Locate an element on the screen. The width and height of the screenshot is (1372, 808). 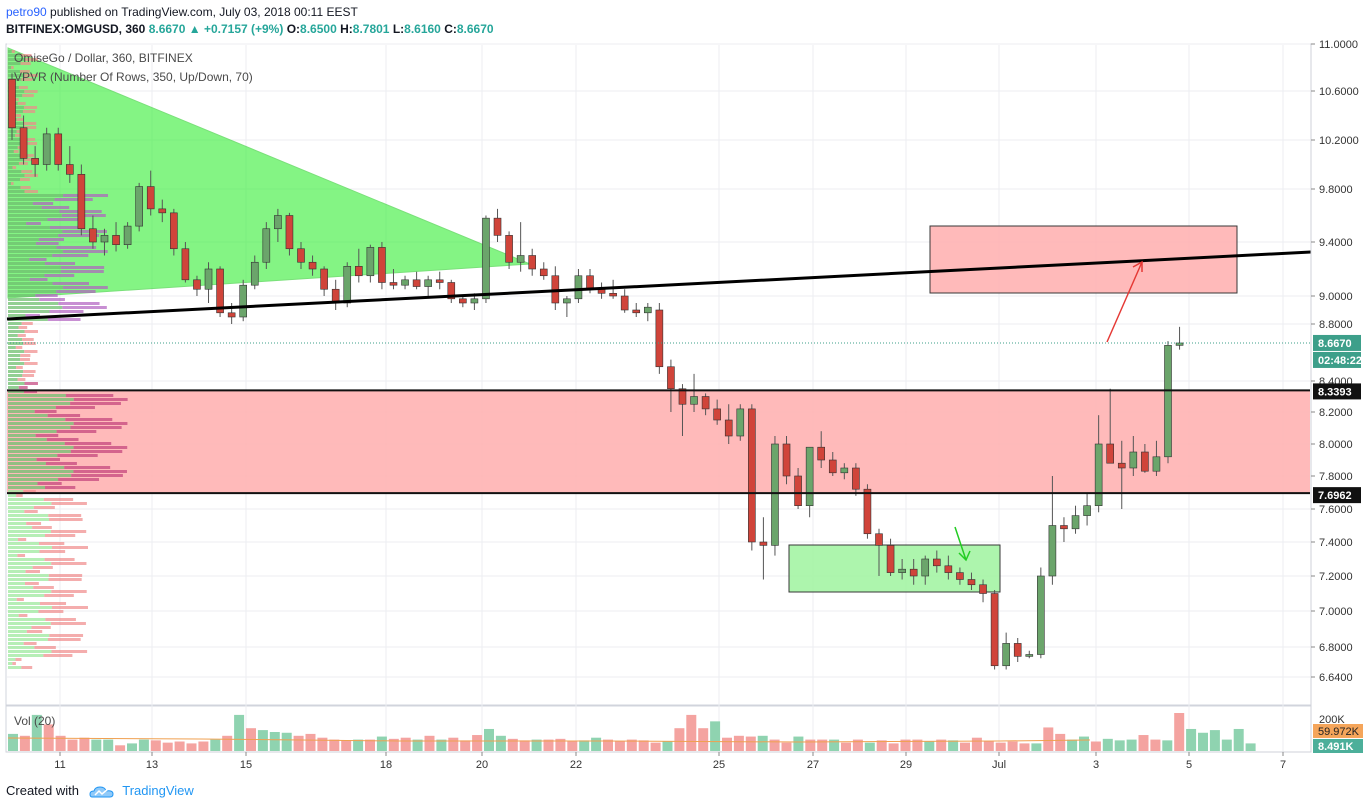
tradingview-cloud-icon is located at coordinates (101, 792).